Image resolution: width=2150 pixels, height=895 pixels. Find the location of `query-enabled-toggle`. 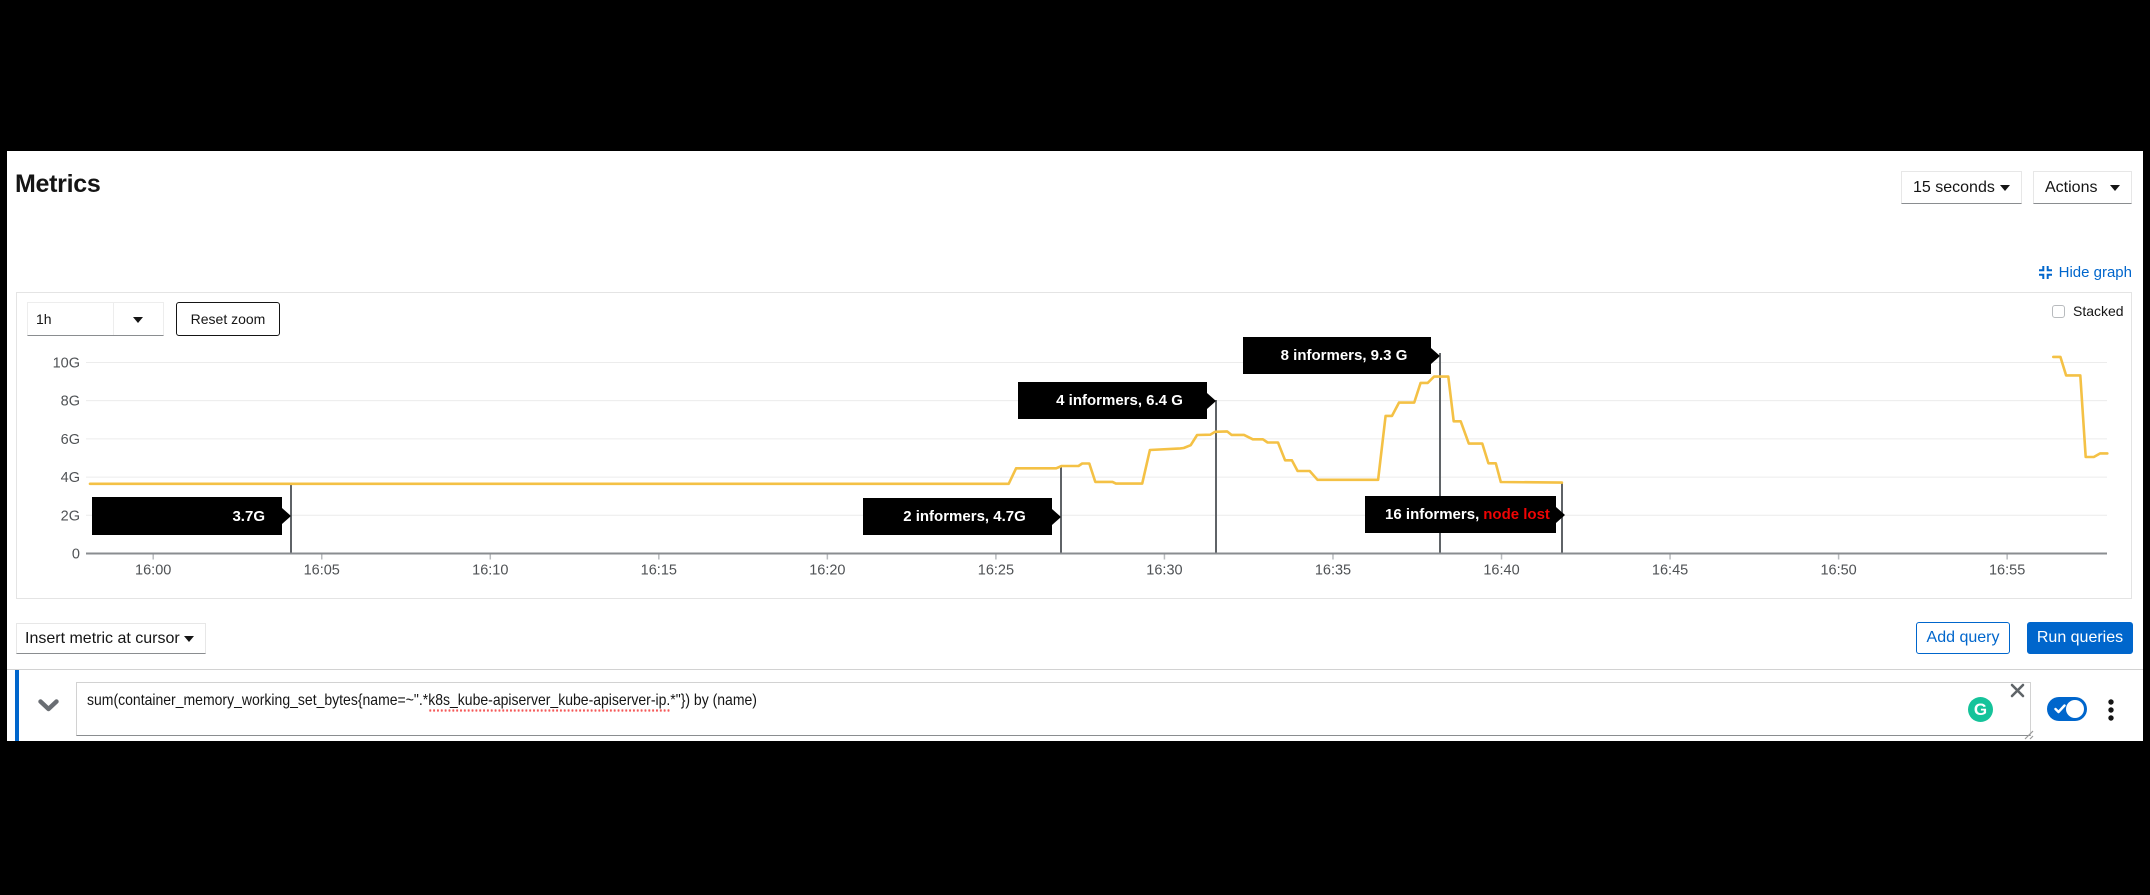

query-enabled-toggle is located at coordinates (2067, 709).